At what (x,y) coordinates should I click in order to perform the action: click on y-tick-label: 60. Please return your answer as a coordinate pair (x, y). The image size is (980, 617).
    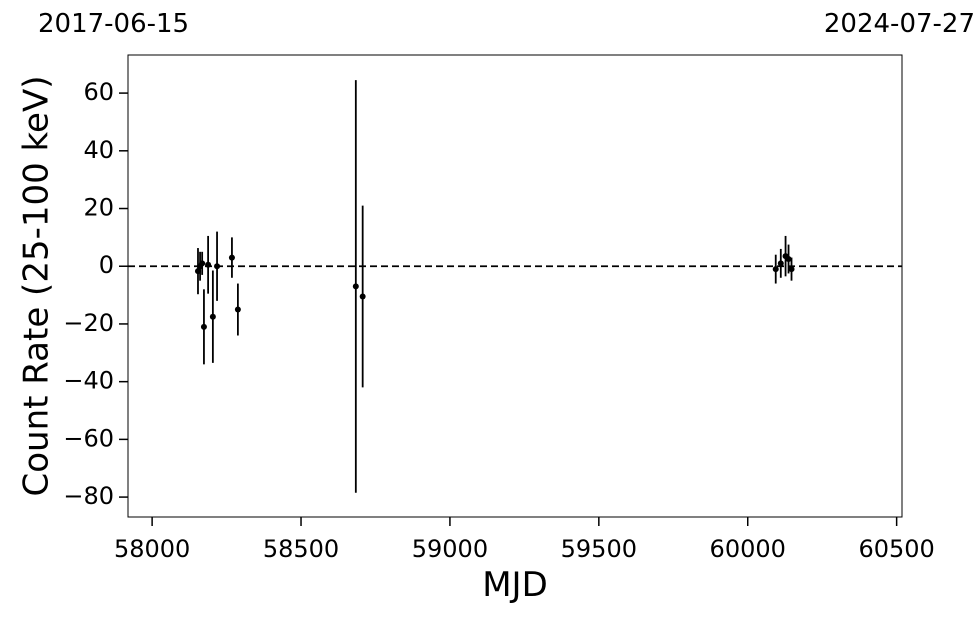
    Looking at the image, I should click on (98, 92).